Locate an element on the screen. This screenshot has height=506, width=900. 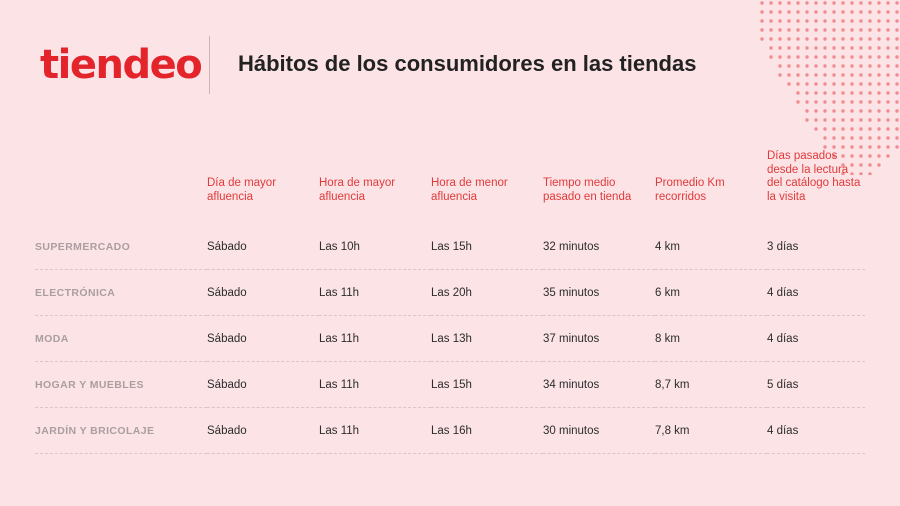
header-divider is located at coordinates (209, 65).